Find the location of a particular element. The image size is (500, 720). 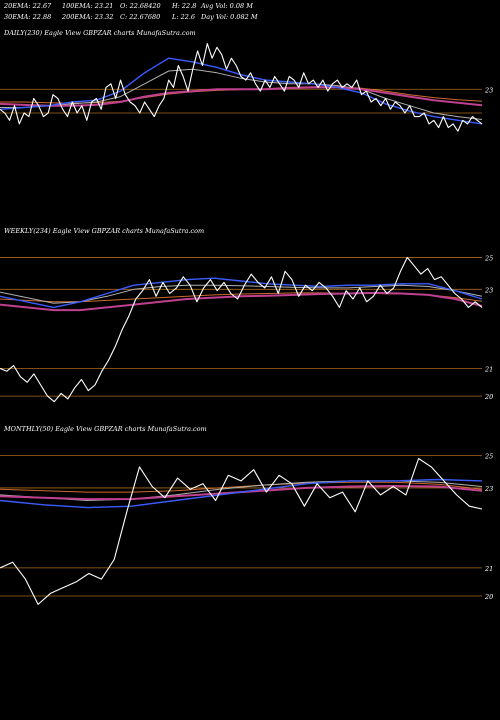

weekly-y-tick-label: 25 is located at coordinates (488, 258).